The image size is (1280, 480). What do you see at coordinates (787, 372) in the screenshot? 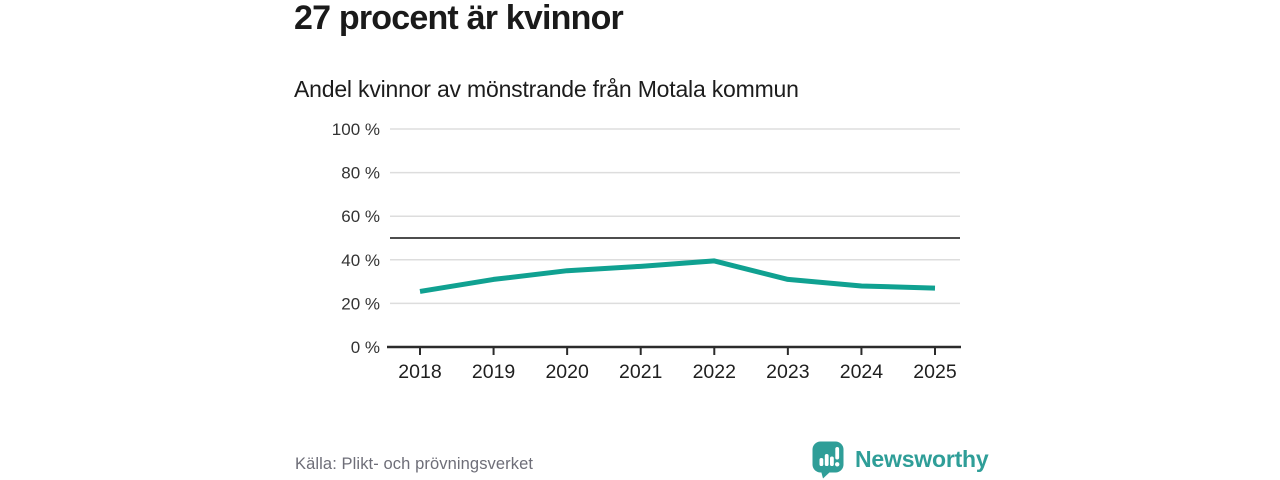
I see `x-axis-label: 2023` at bounding box center [787, 372].